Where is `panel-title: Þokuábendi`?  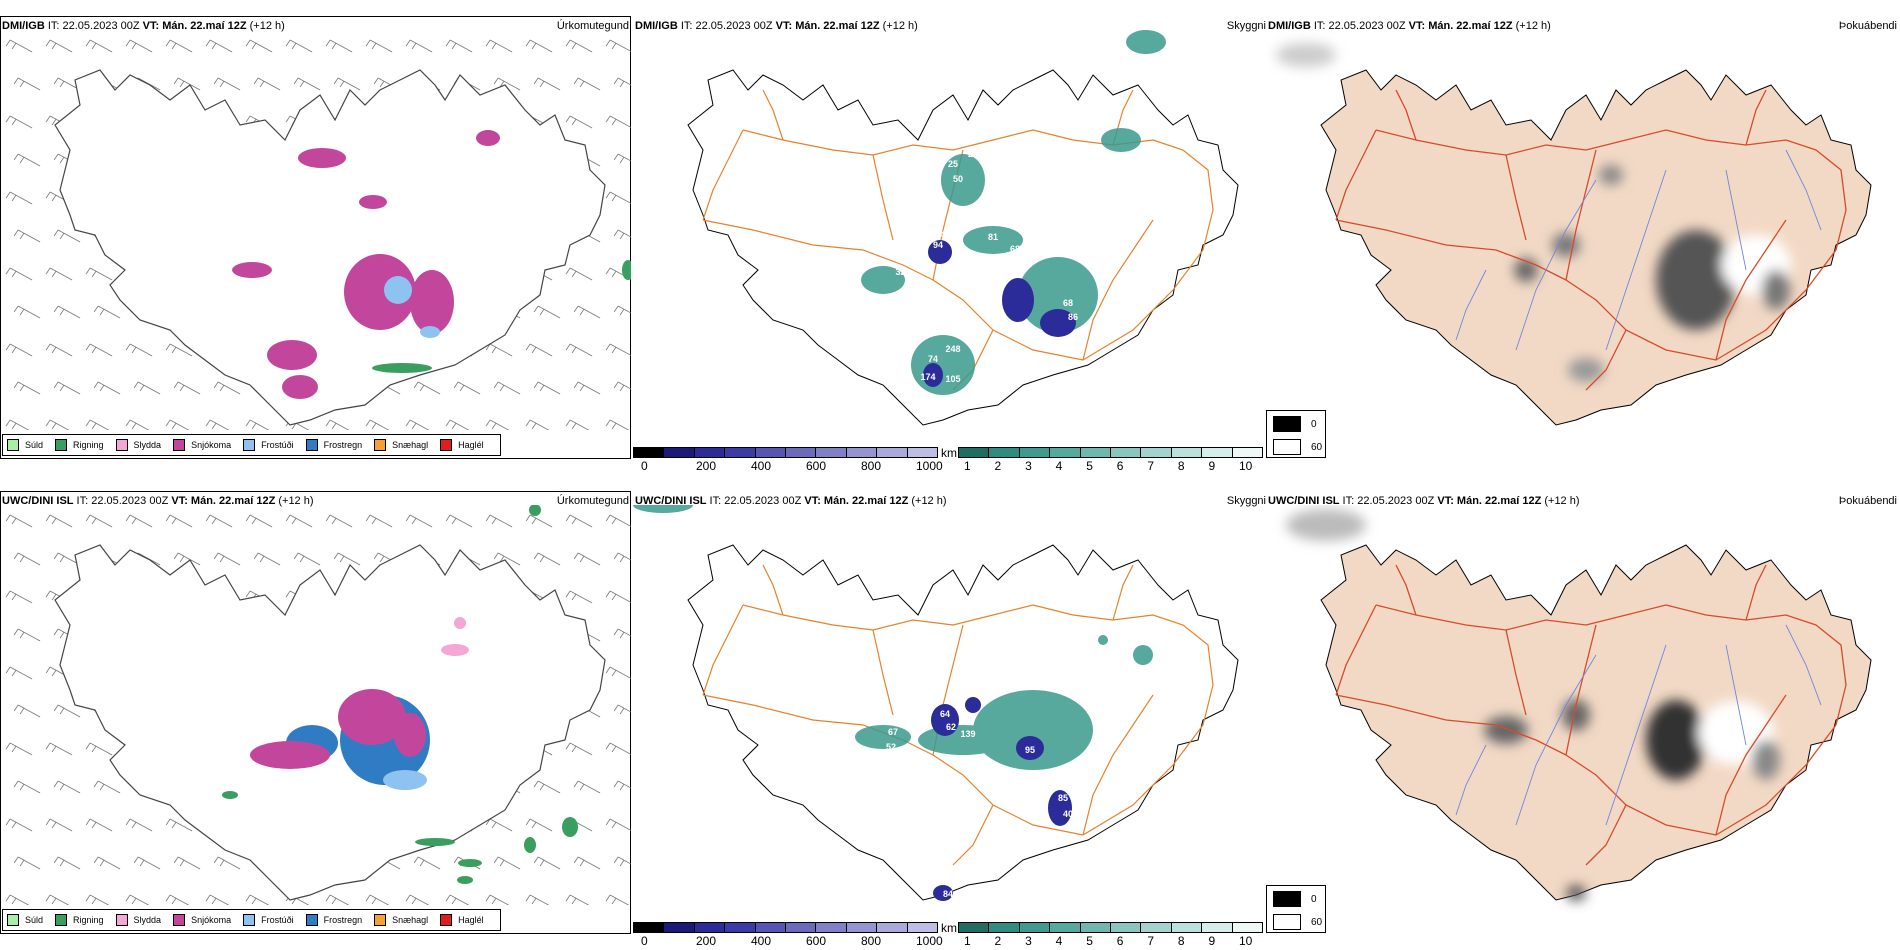 panel-title: Þokuábendi is located at coordinates (1867, 26).